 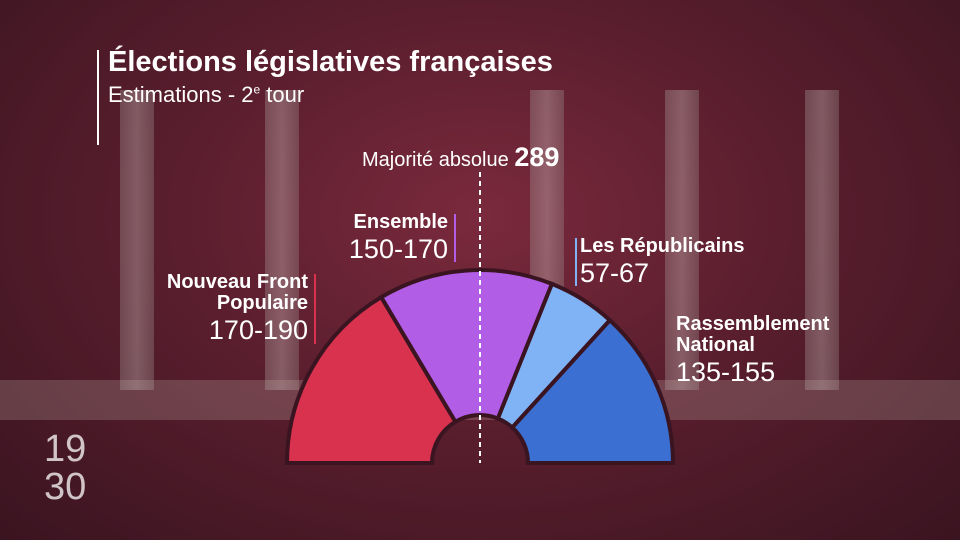 I want to click on majority: Majorité absolue 289, so click(x=460, y=157).